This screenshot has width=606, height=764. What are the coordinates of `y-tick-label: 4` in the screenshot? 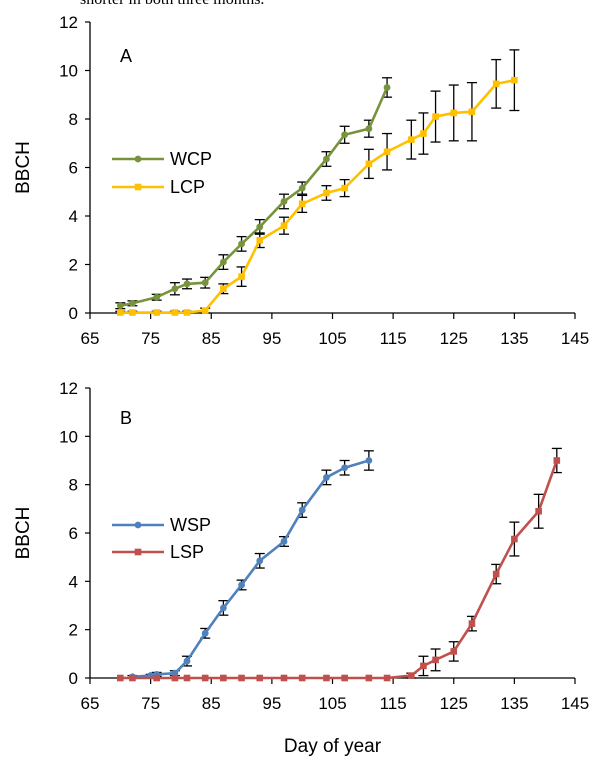 It's located at (73, 216).